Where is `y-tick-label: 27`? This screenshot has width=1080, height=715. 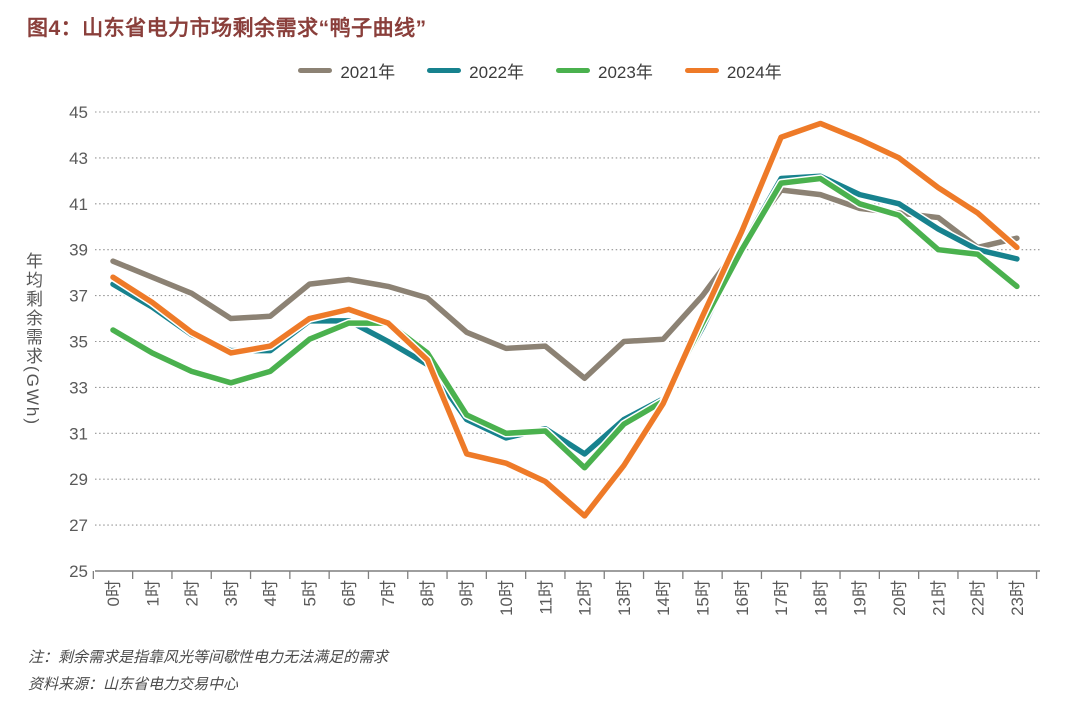
y-tick-label: 27 is located at coordinates (78, 525).